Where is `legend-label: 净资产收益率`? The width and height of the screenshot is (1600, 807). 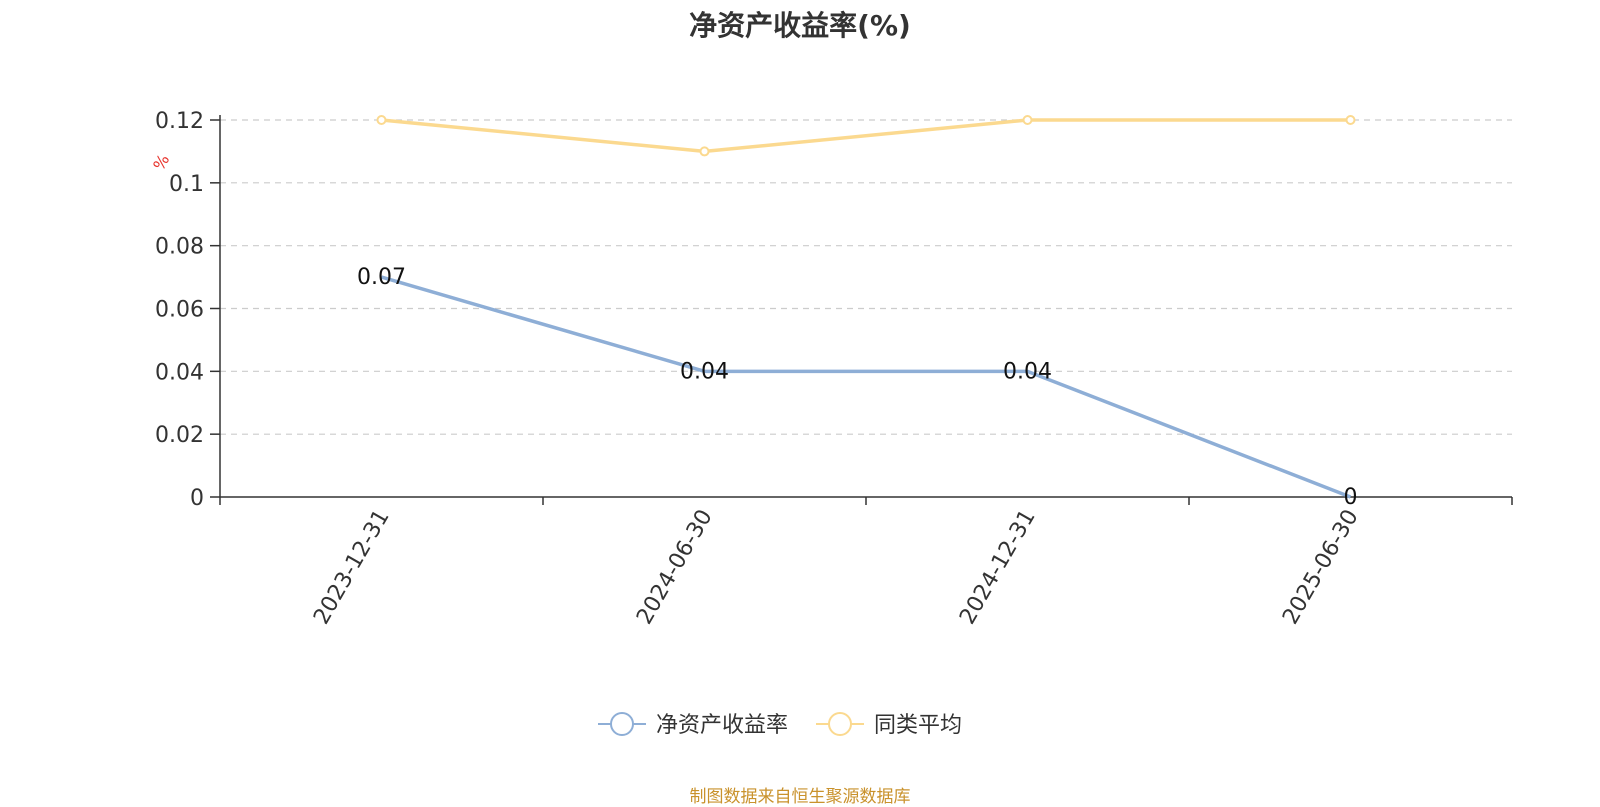
legend-label: 净资产收益率 is located at coordinates (722, 725).